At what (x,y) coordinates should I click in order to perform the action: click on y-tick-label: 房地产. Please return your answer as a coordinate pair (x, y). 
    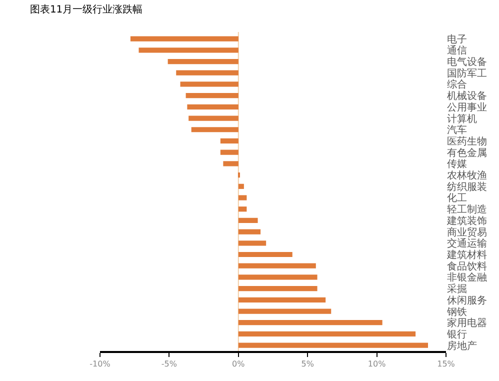
    Looking at the image, I should click on (462, 346).